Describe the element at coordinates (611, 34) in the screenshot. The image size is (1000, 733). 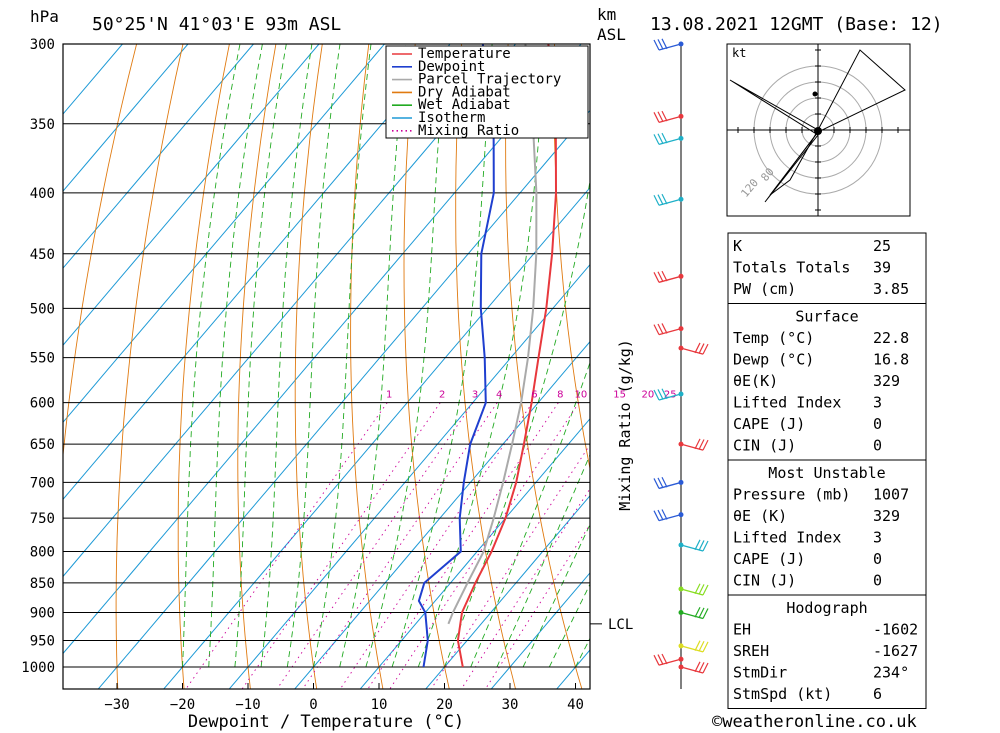
I see `height-unit-label-2: ASL` at that location.